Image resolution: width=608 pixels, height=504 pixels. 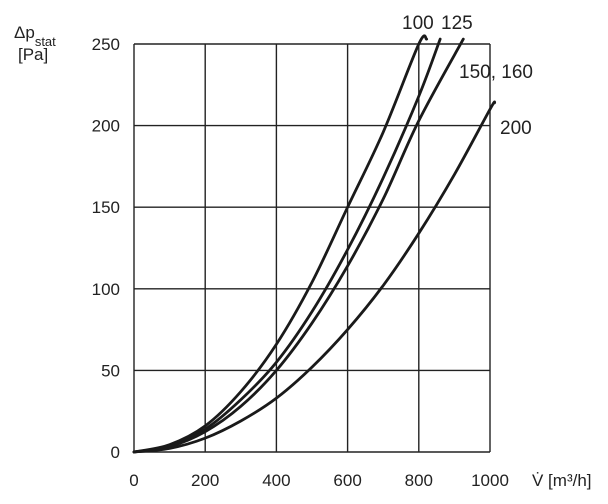 I want to click on y-axis-label: Δpstat, so click(x=35, y=36).